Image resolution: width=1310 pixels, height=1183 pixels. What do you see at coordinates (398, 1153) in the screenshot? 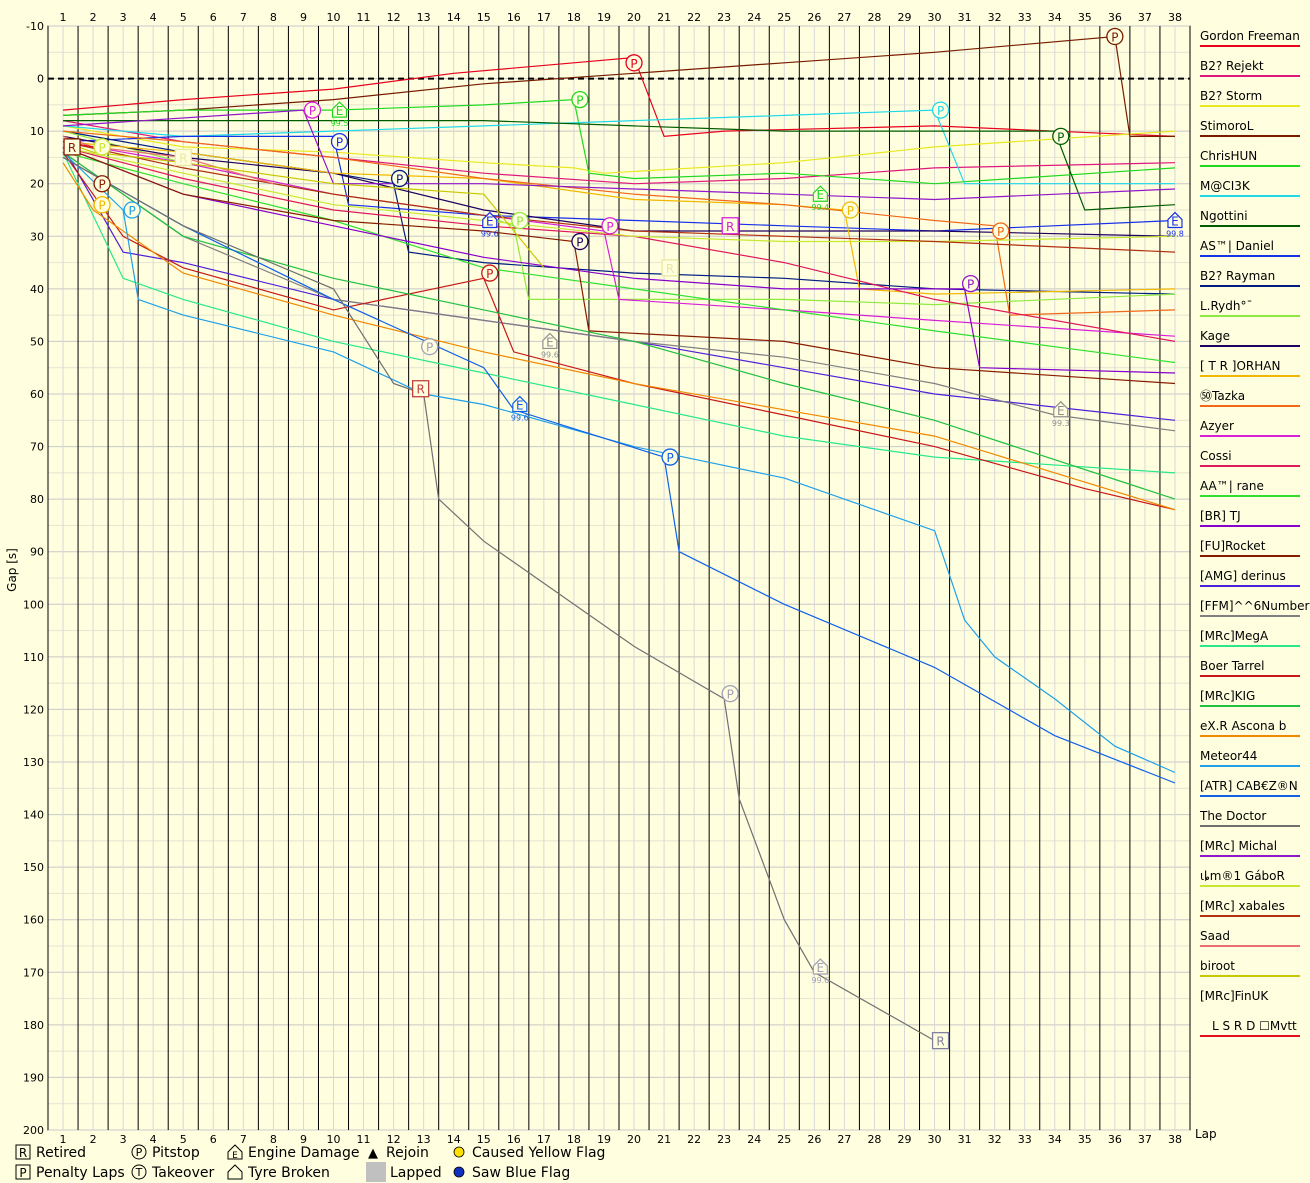
I see `key-item: ▲ Rejoin` at bounding box center [398, 1153].